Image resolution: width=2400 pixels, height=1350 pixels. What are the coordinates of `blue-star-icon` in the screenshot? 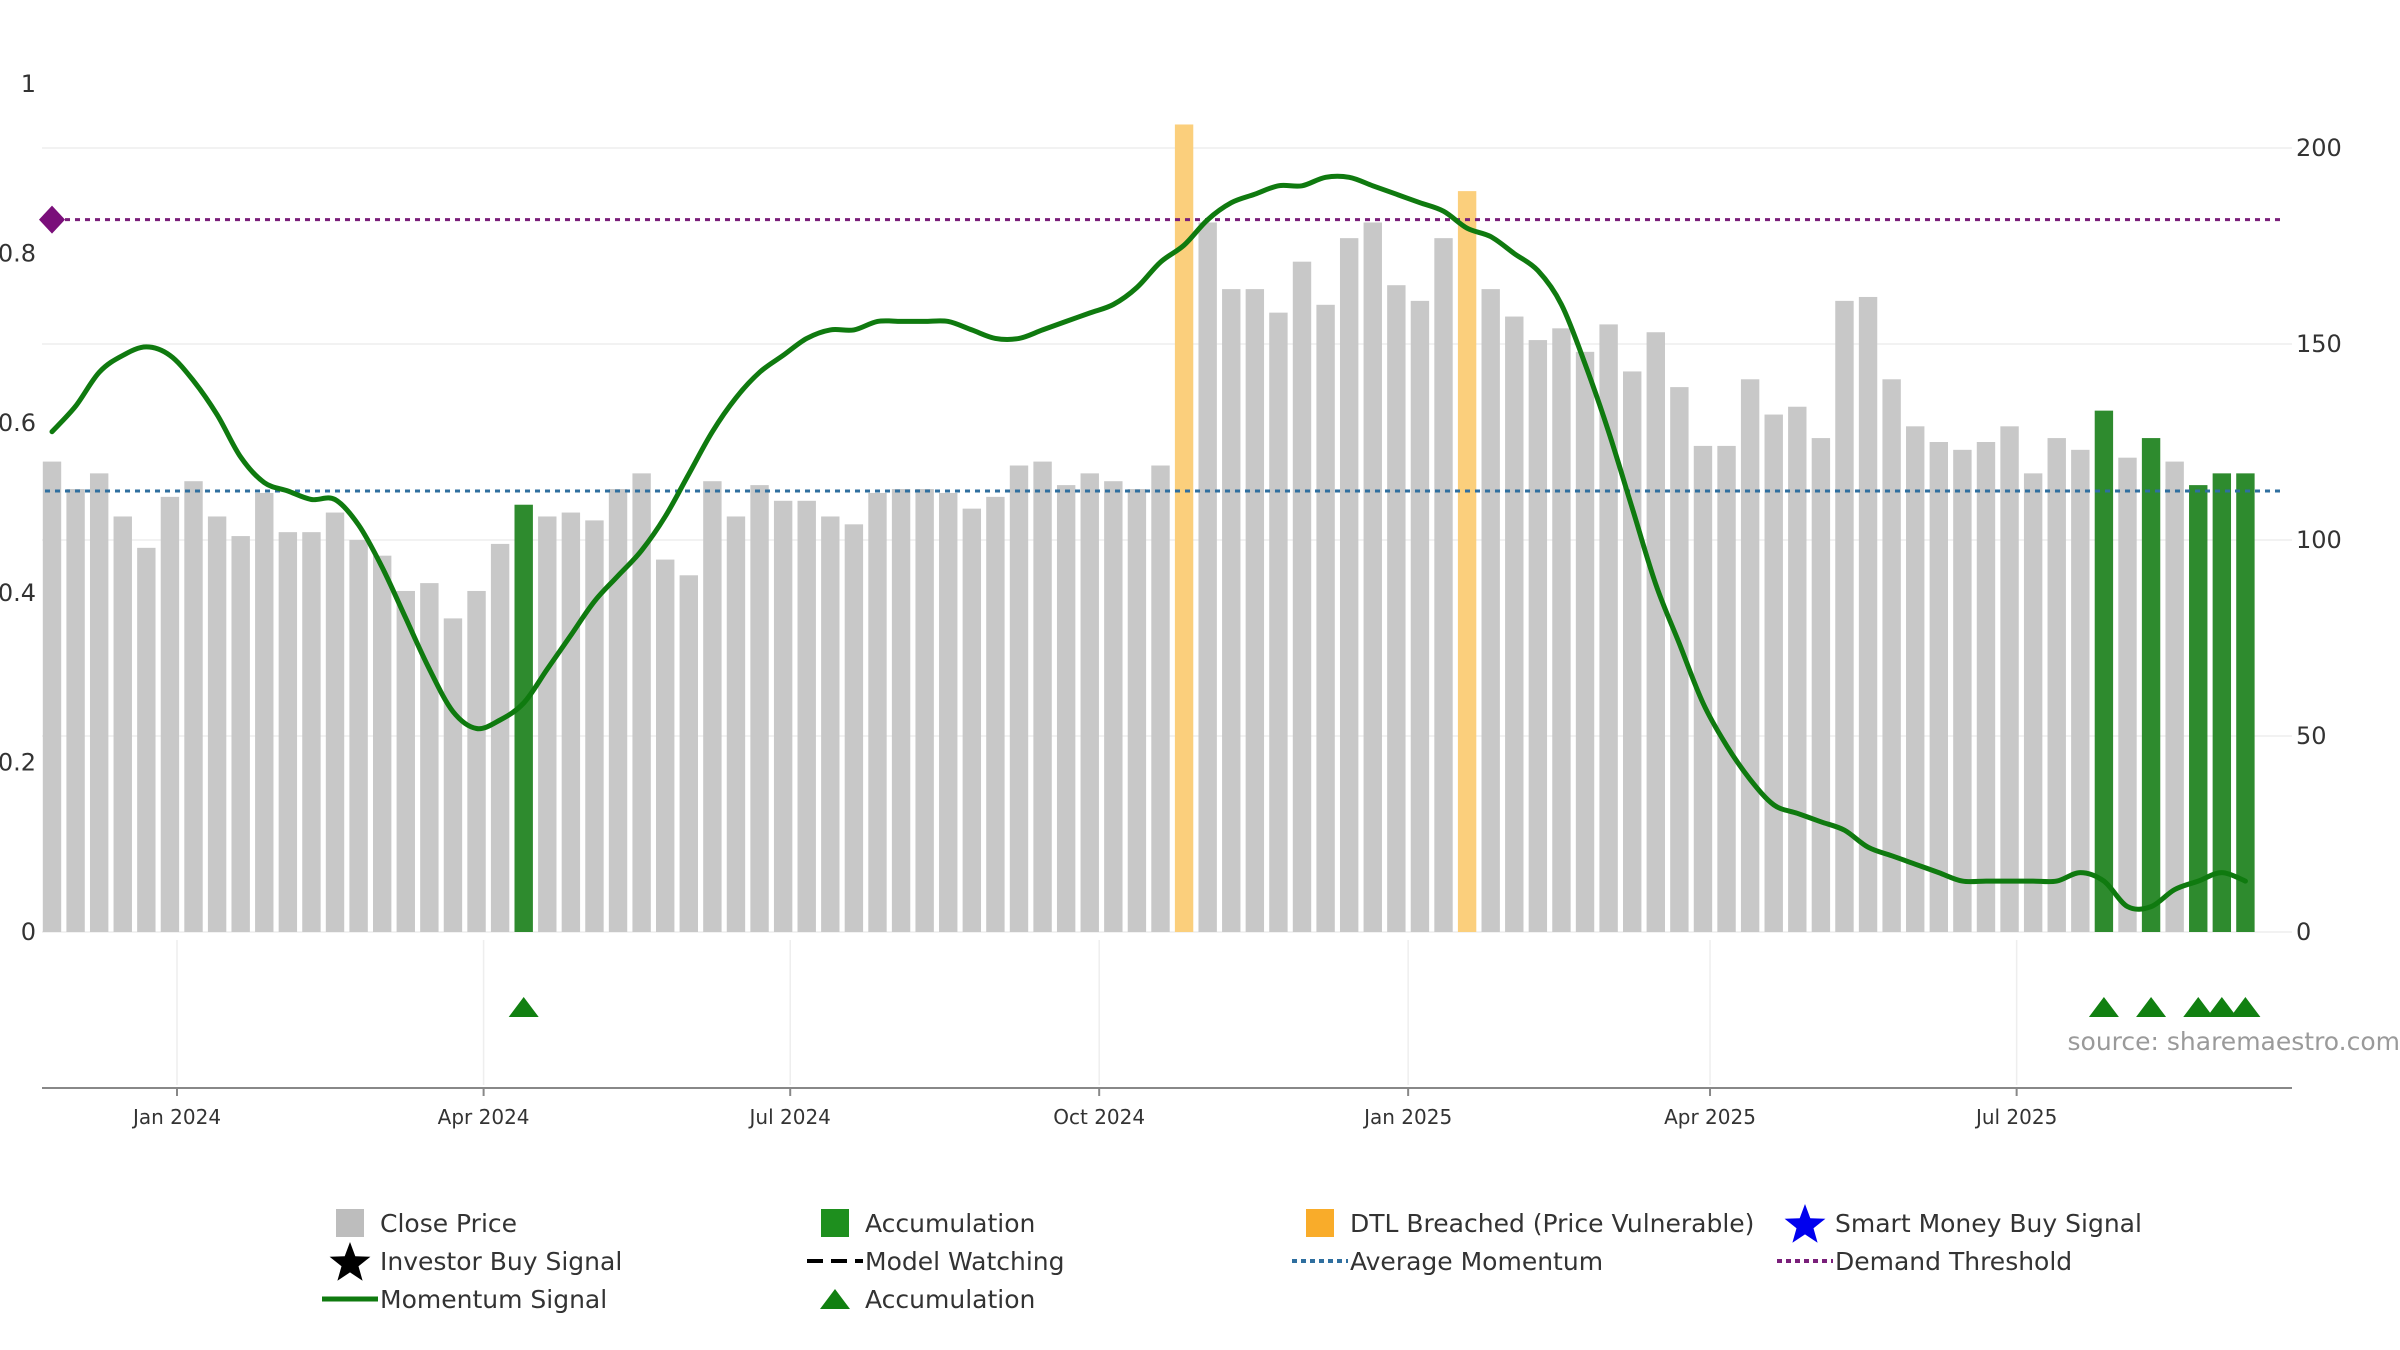 It's located at (1805, 1223).